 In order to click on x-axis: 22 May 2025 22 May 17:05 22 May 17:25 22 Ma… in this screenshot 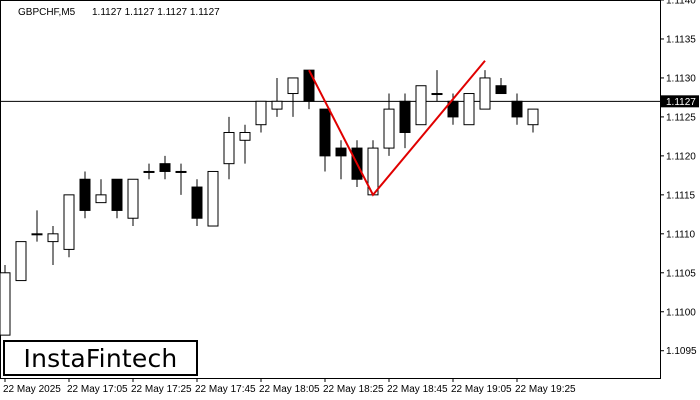, I will do `click(289, 386)`.